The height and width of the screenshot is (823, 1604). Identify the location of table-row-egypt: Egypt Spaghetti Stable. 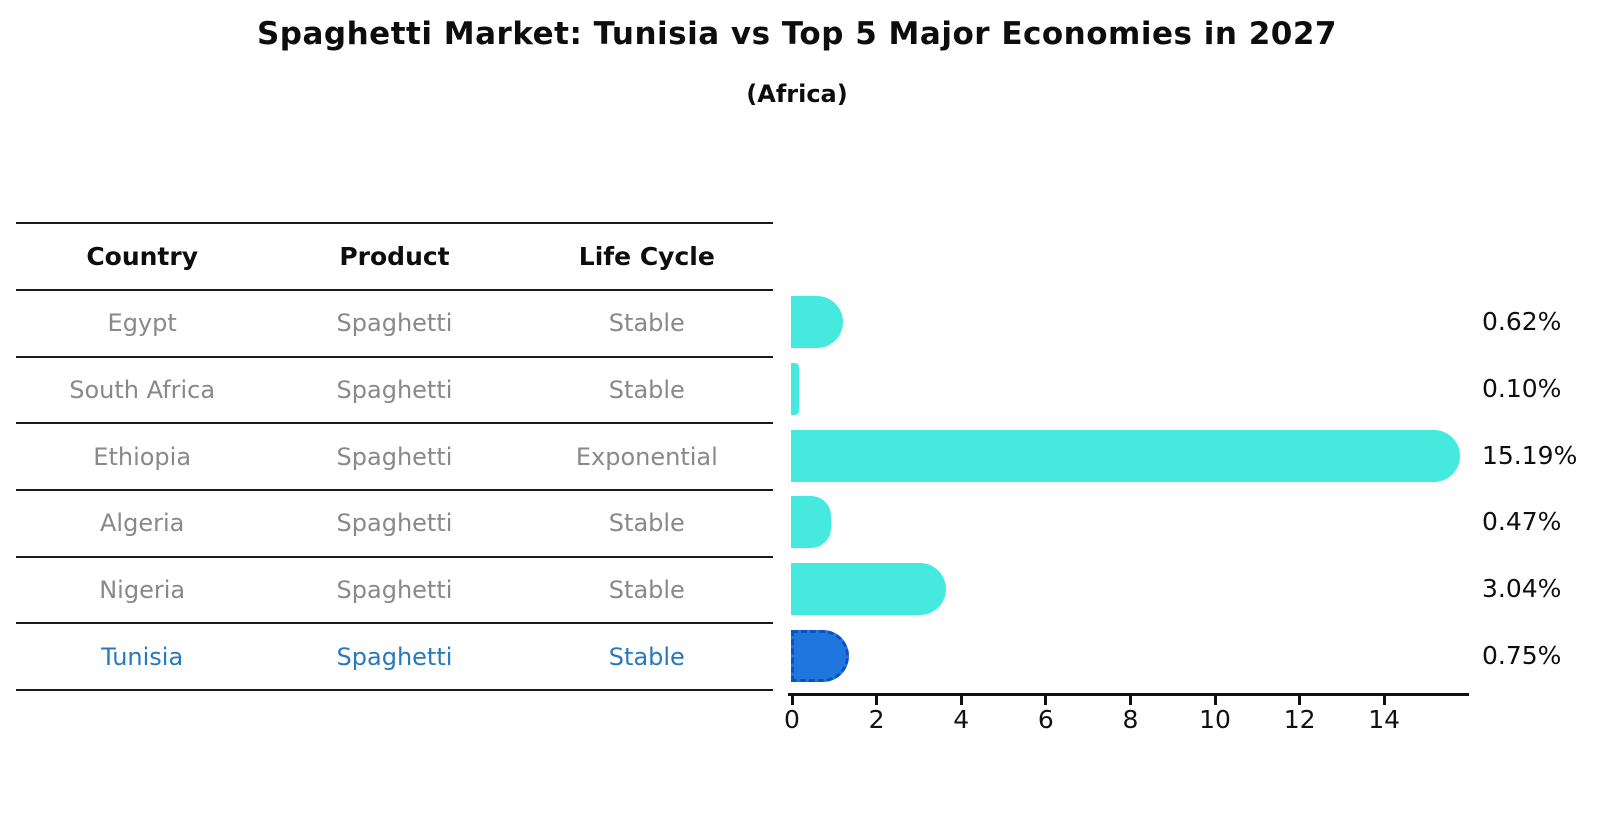
(394, 324).